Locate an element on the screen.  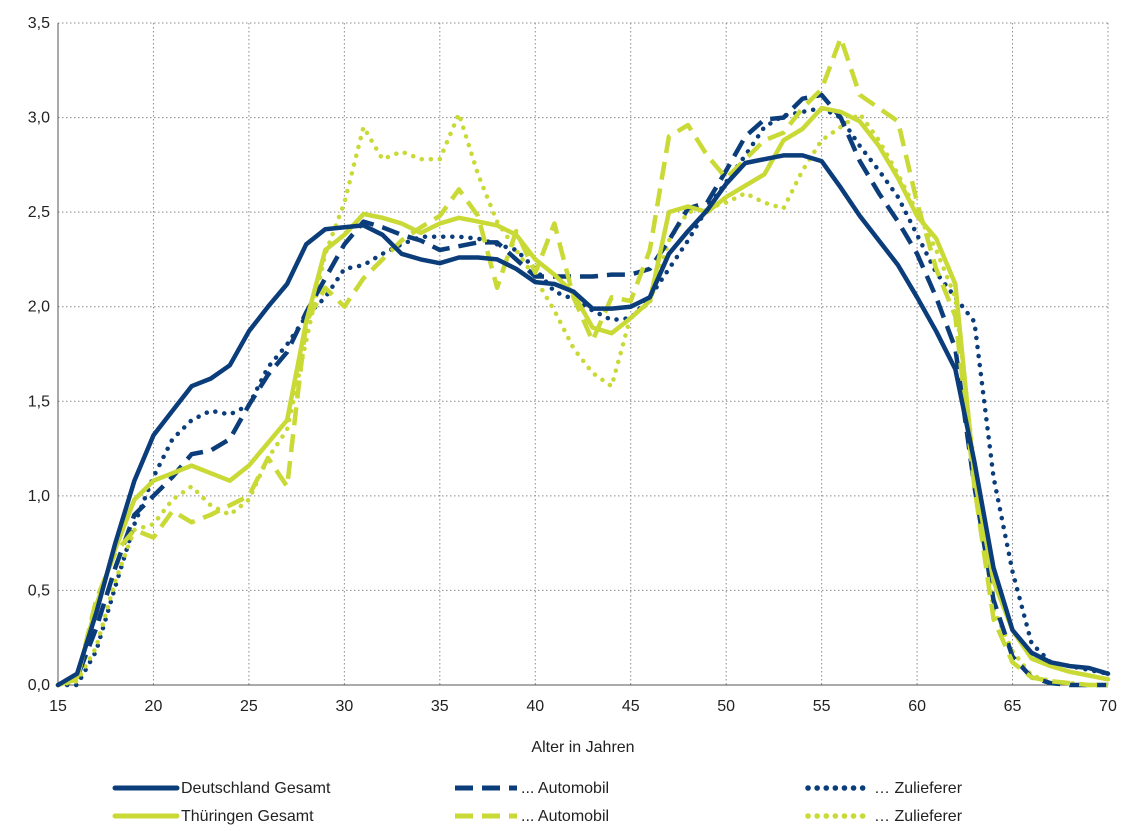
x-tick-label: 35 is located at coordinates (440, 706).